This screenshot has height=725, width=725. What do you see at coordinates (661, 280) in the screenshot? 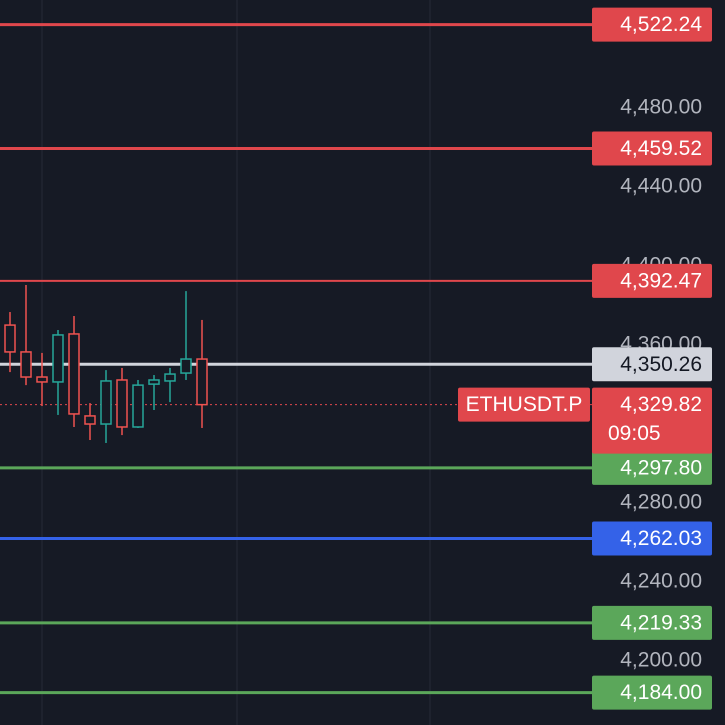
I see `price-label: 4,392.47` at bounding box center [661, 280].